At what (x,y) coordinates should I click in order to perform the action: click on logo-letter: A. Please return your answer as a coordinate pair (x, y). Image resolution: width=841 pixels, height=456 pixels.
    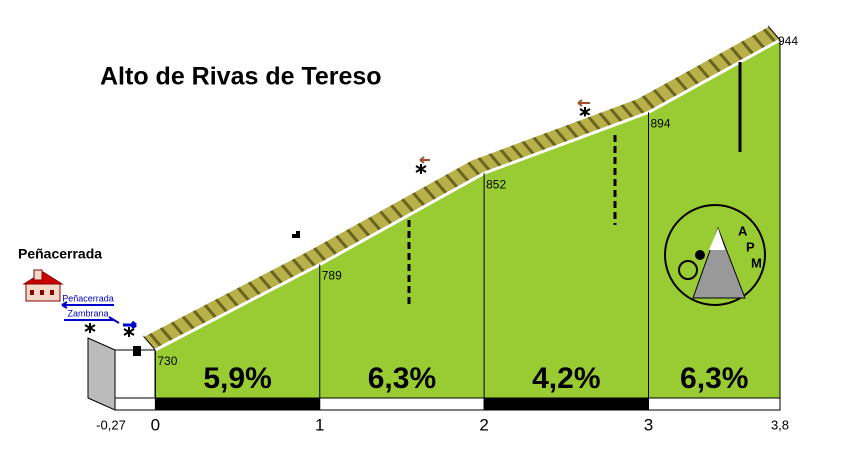
    Looking at the image, I should click on (743, 230).